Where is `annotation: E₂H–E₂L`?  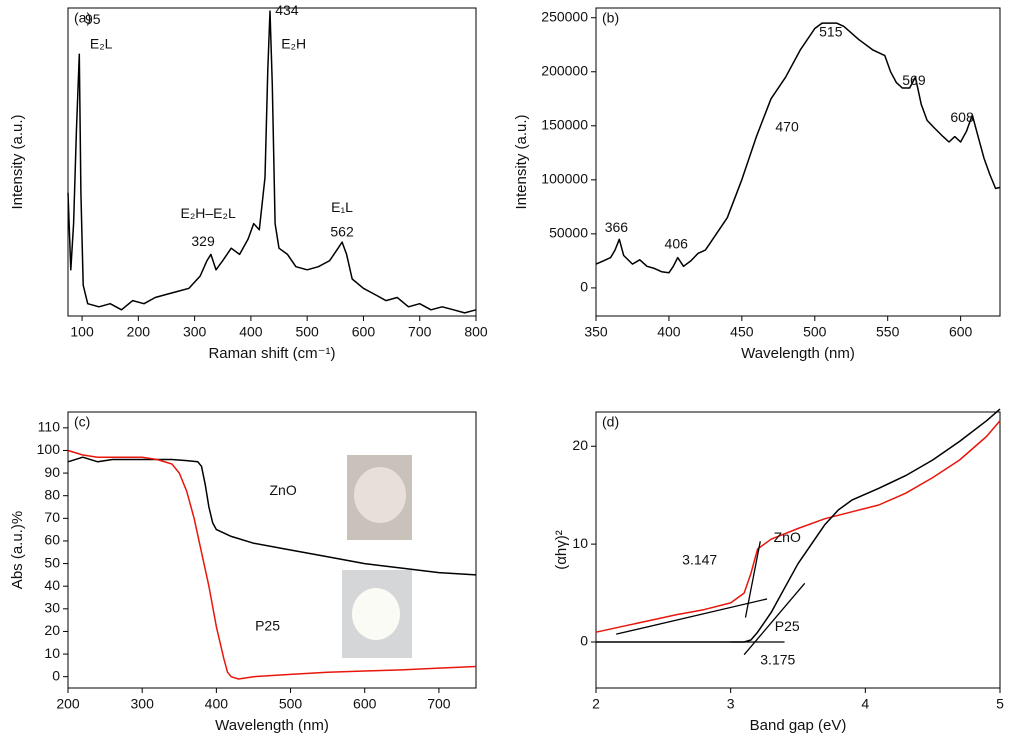
annotation: E₂H–E₂L is located at coordinates (208, 213).